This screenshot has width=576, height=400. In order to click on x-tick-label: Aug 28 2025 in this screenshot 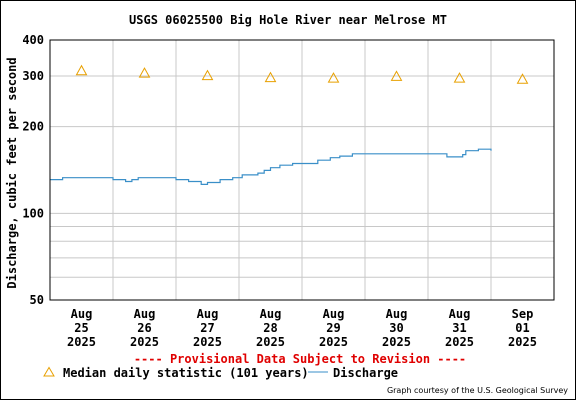, I will do `click(270, 328)`.